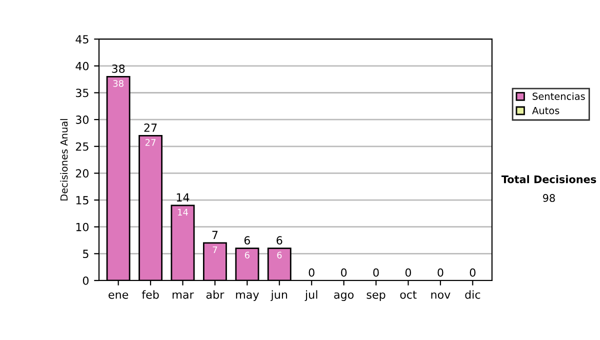 This screenshot has width=600, height=340. What do you see at coordinates (376, 296) in the screenshot?
I see `x-tick-label: sep` at bounding box center [376, 296].